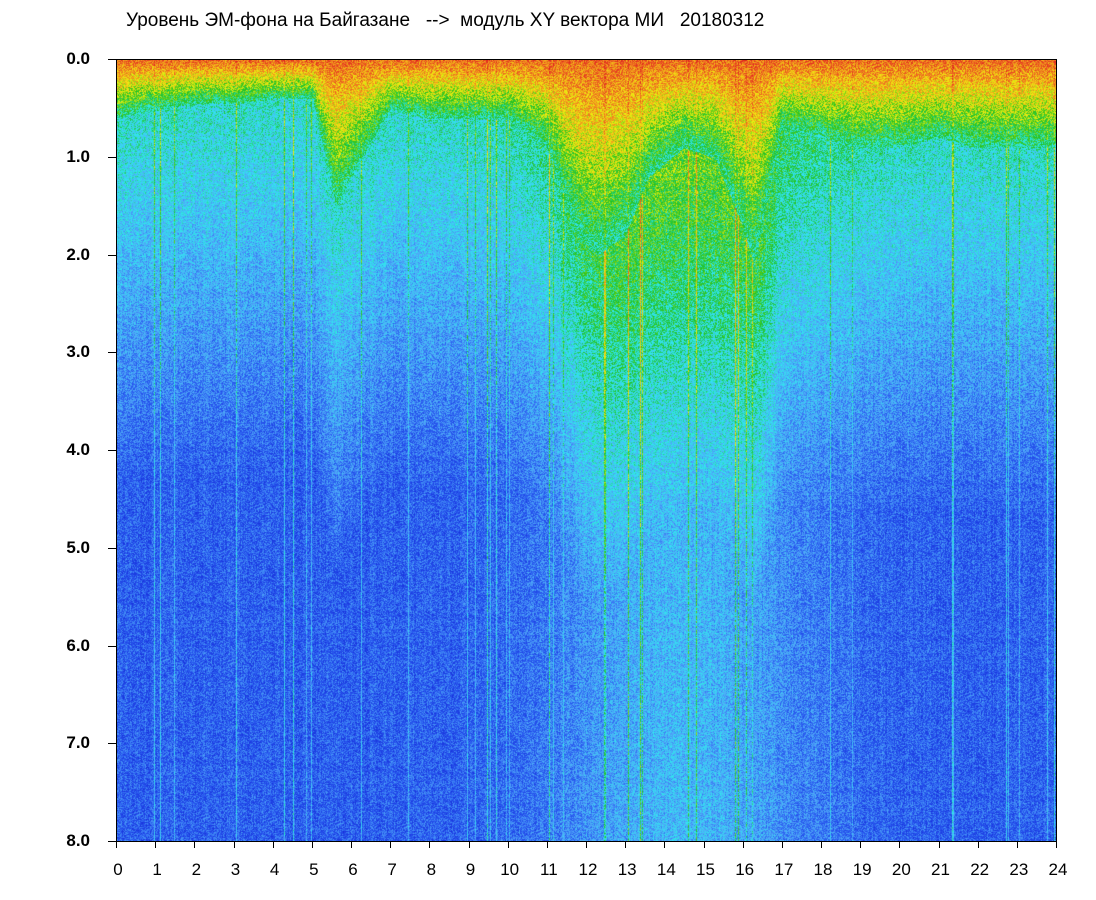 The width and height of the screenshot is (1096, 900). Describe the element at coordinates (823, 869) in the screenshot. I see `x-tick-label: 18` at that location.